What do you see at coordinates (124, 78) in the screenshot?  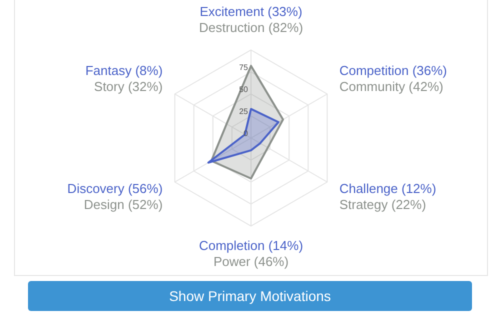 I see `spoke-label: Fantasy (8%) Story (32%)` at bounding box center [124, 78].